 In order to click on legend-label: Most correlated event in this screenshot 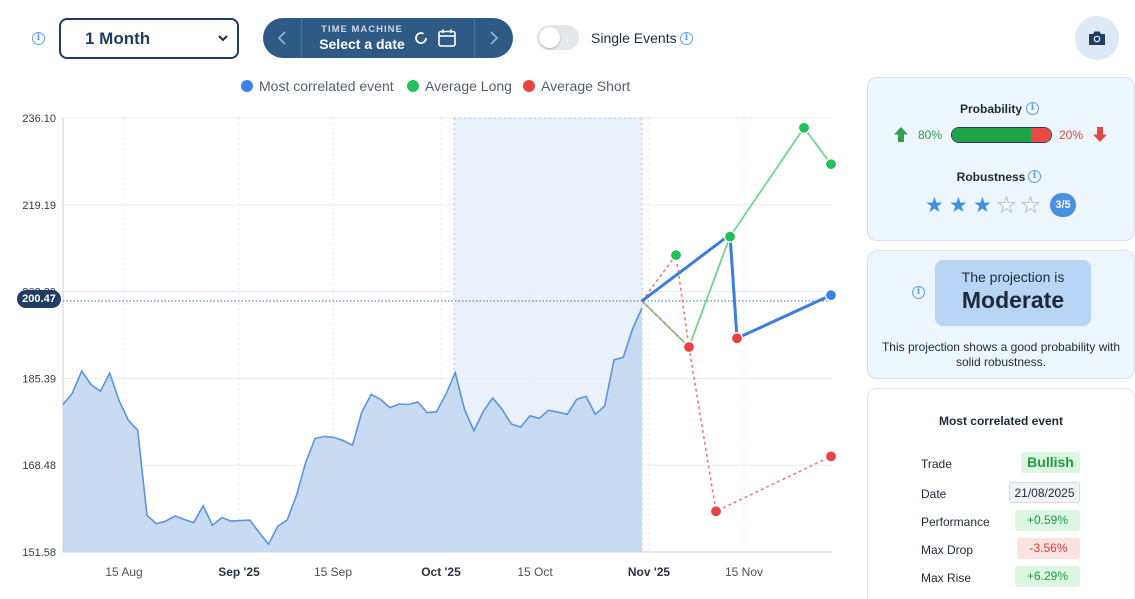, I will do `click(326, 86)`.